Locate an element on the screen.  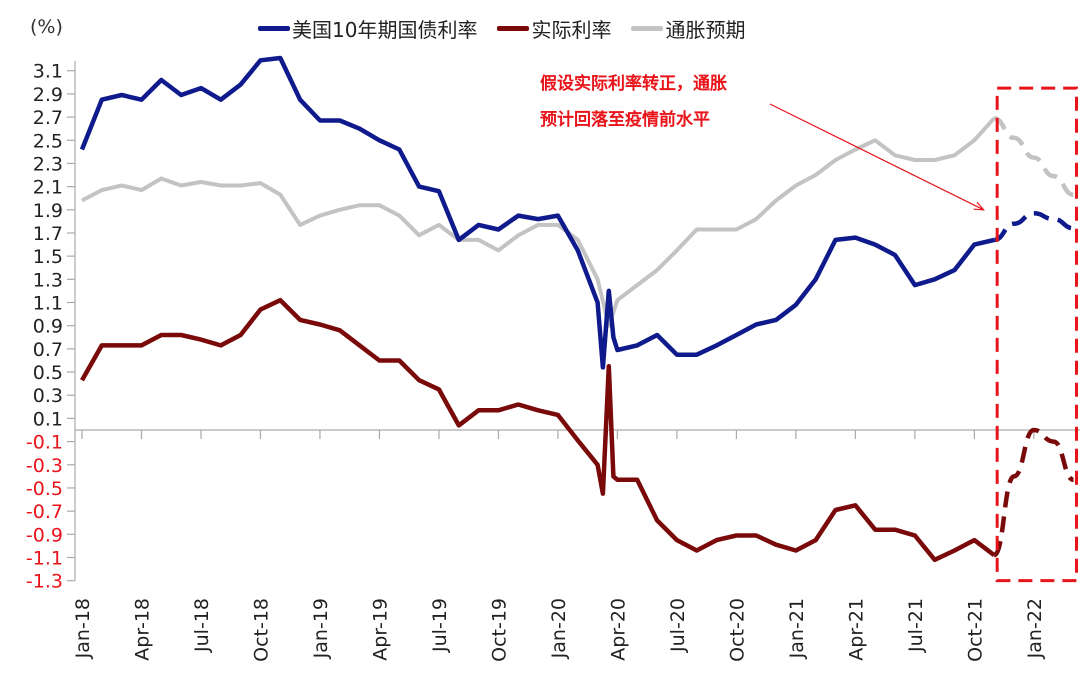
x-tick-label: Jul-21 is located at coordinates (916, 625).